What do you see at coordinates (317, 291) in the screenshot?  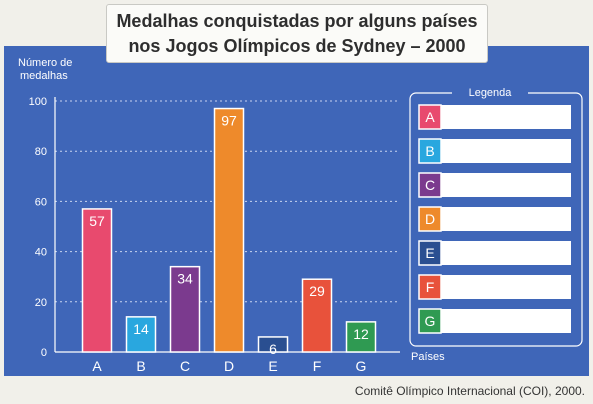 I see `data-label: 29` at bounding box center [317, 291].